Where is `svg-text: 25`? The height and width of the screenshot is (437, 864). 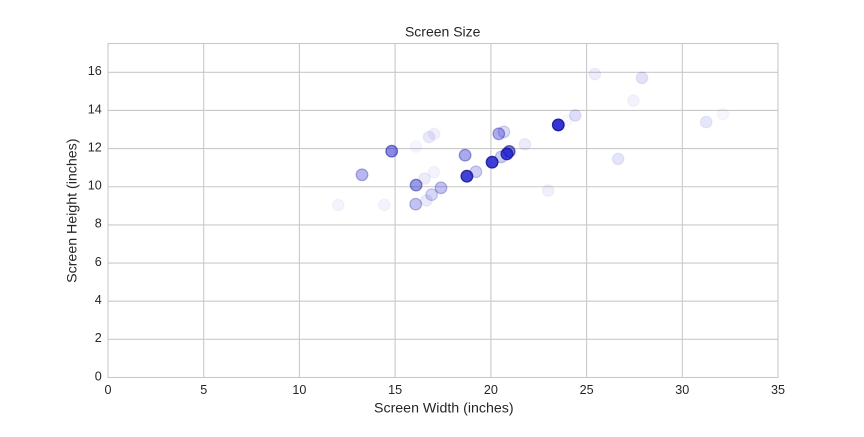
svg-text: 25 is located at coordinates (587, 390).